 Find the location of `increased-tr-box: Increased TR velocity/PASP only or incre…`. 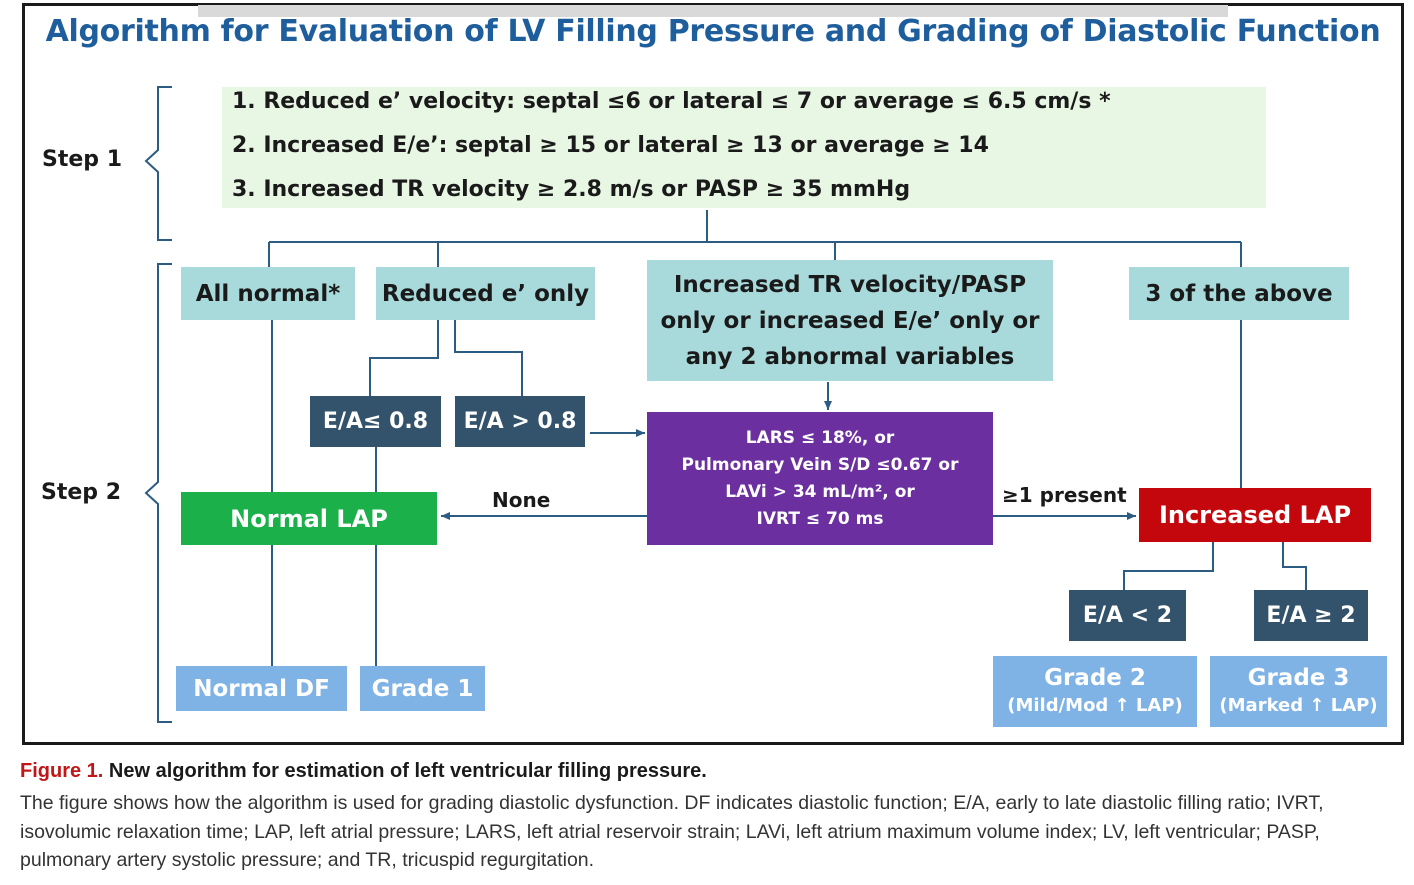

increased-tr-box: Increased TR velocity/PASP only or incre… is located at coordinates (850, 320).